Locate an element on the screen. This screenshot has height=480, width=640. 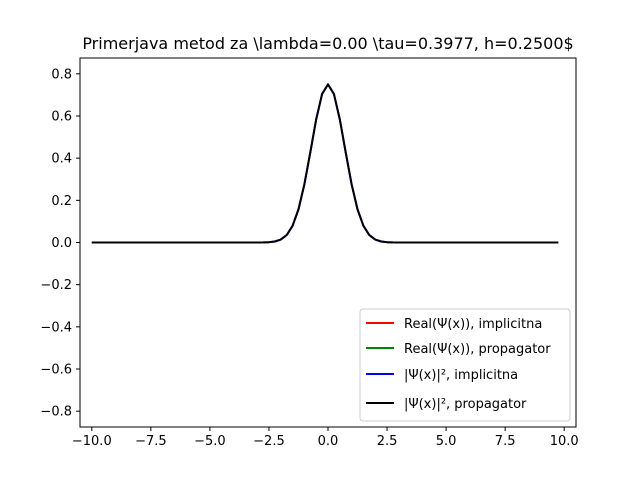
legend-box is located at coordinates (465, 365).